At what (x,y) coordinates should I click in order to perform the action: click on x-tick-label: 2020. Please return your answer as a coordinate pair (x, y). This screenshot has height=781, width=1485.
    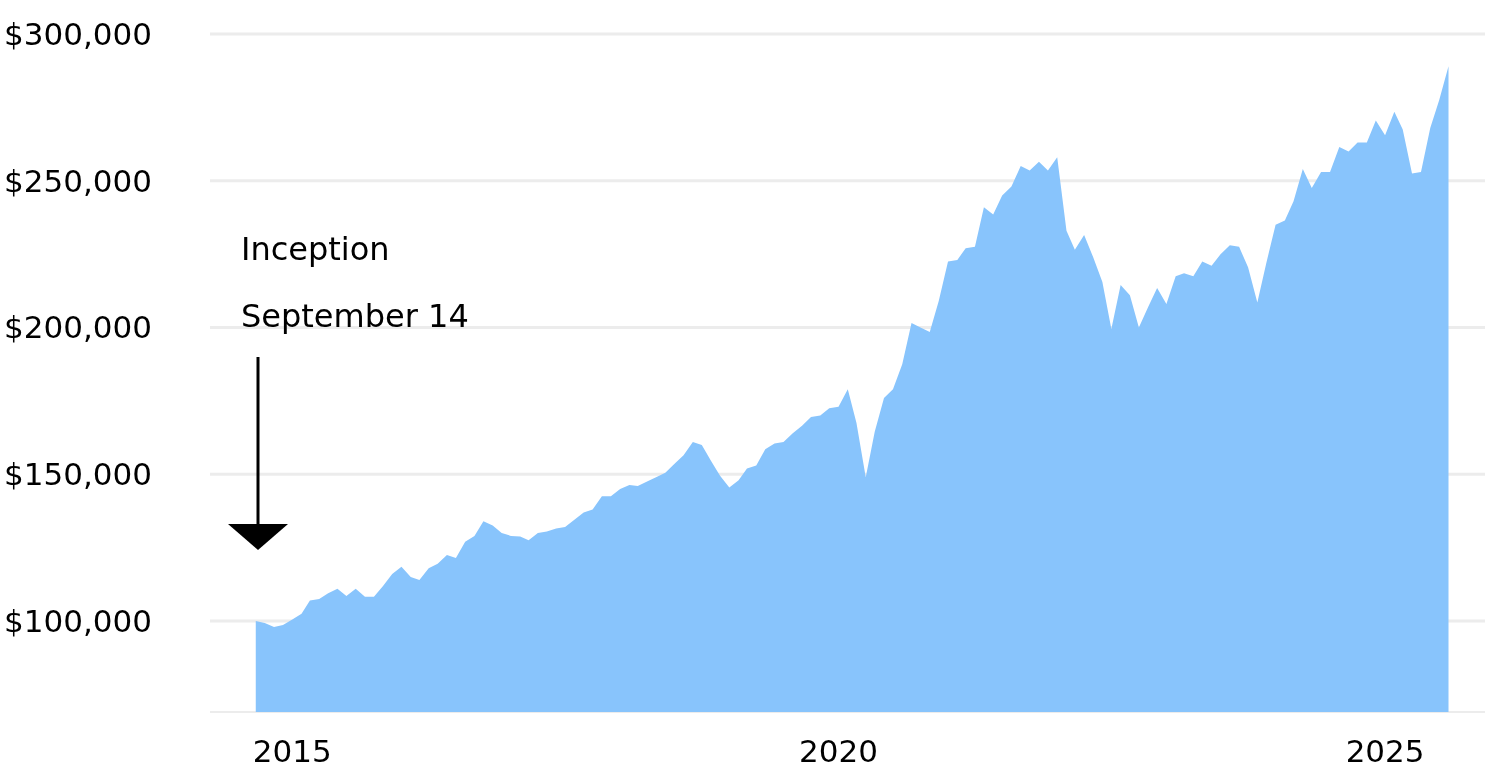
    Looking at the image, I should click on (838, 751).